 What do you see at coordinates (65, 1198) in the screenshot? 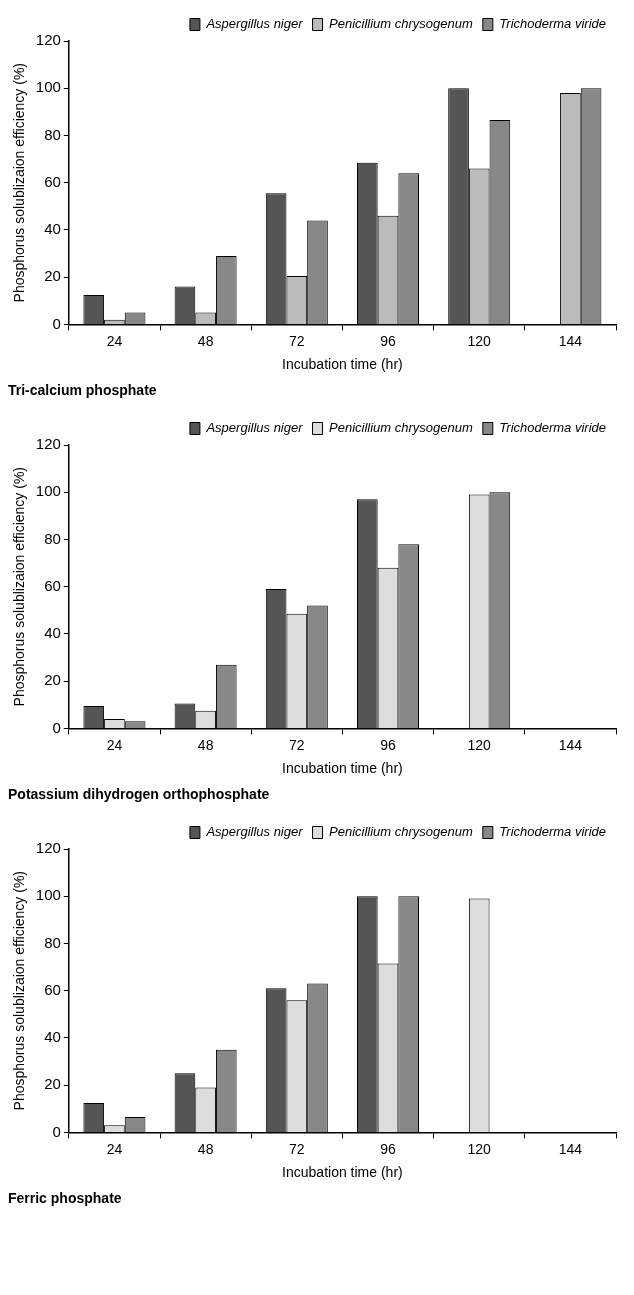
I see `text: Ferric phosphate` at bounding box center [65, 1198].